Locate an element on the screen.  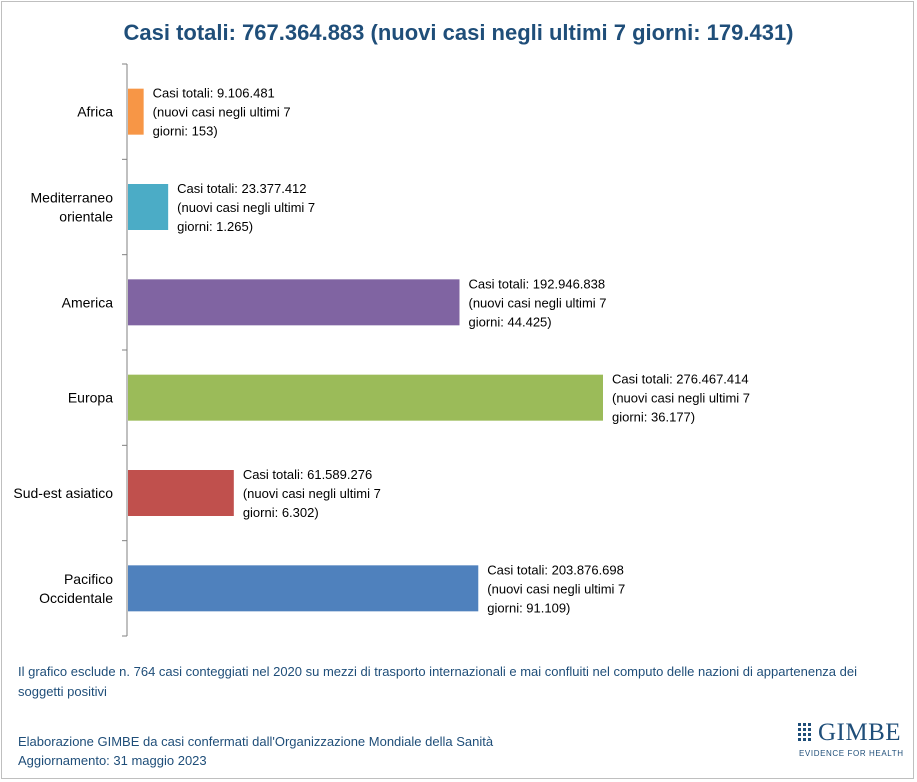
category-label-line: Africa is located at coordinates (95, 112).